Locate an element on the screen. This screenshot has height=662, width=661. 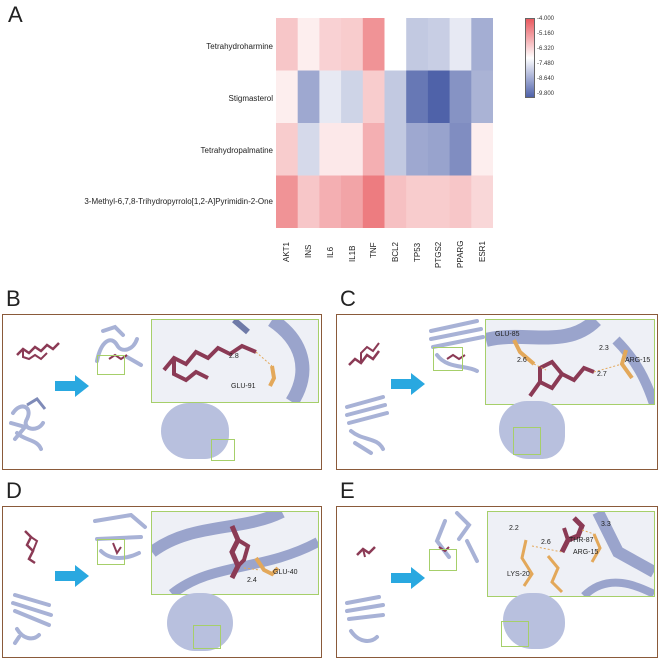
colorbar is located at coordinates (530, 58).